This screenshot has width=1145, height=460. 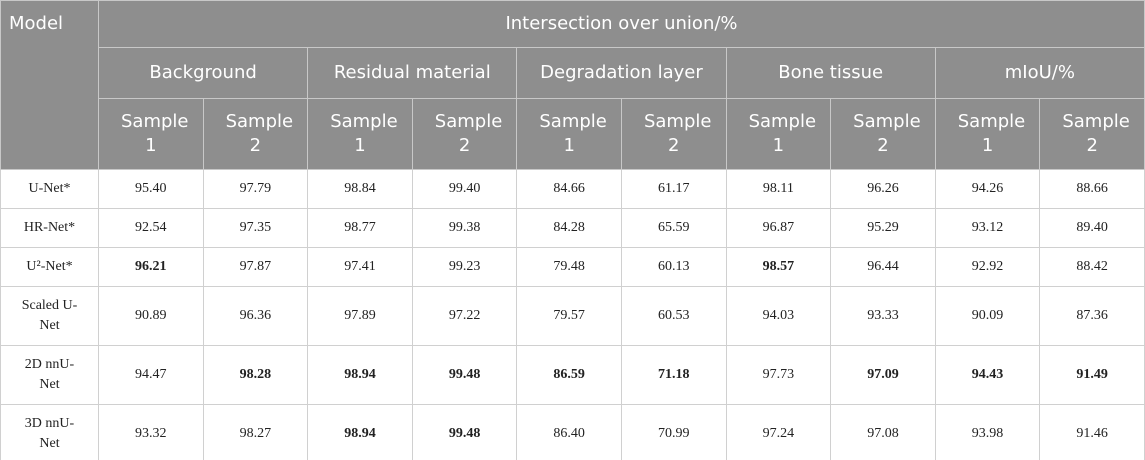 I want to click on cell: 98.11, so click(x=778, y=189).